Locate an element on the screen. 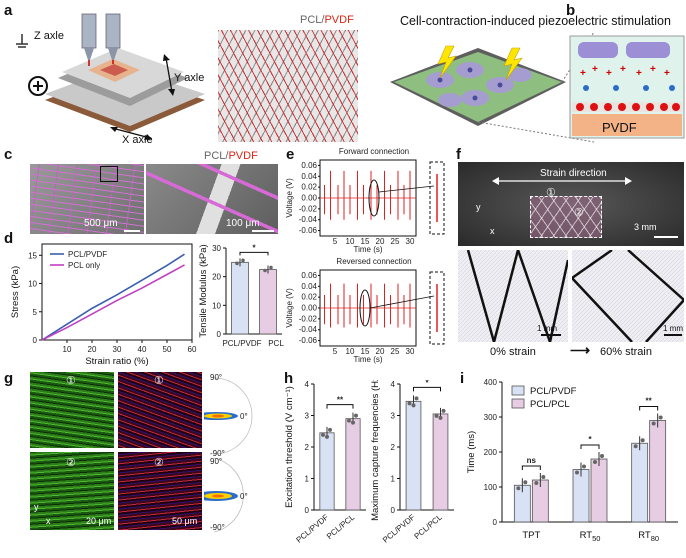 The height and width of the screenshot is (558, 686). reversed-zoom-box is located at coordinates (437, 308).